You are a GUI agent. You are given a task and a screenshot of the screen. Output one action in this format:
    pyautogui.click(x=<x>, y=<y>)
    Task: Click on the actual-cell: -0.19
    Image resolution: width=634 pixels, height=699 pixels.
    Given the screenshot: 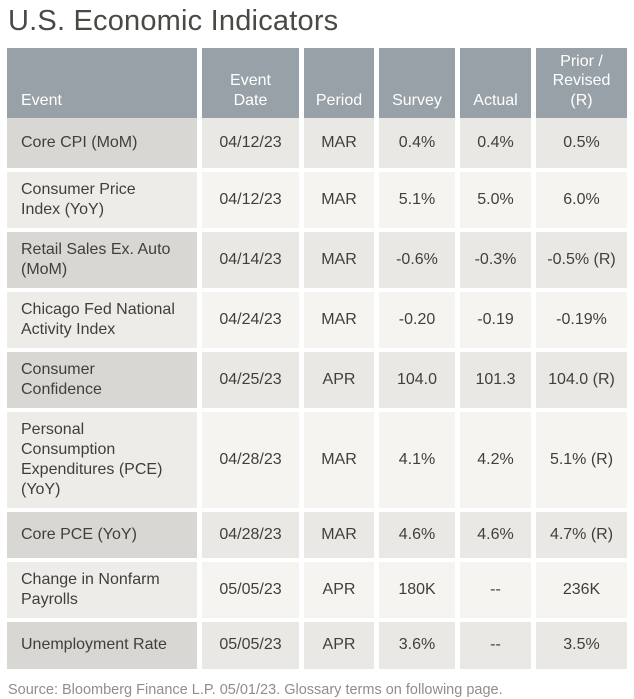 What is the action you would take?
    pyautogui.click(x=495, y=319)
    